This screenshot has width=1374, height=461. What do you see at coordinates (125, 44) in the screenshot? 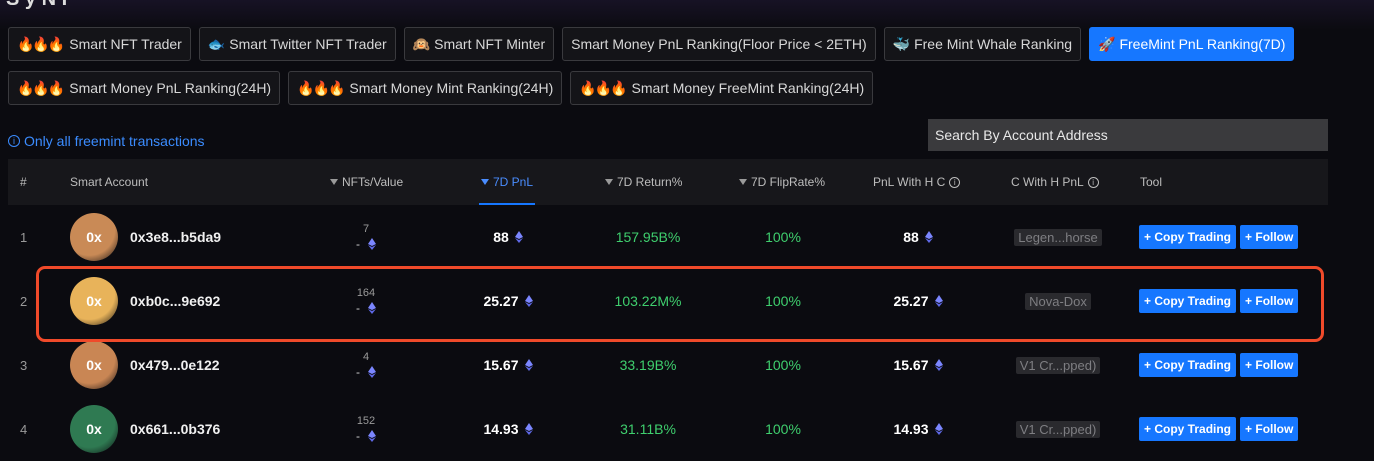
I see `tab-label: Smart NFT Trader` at bounding box center [125, 44].